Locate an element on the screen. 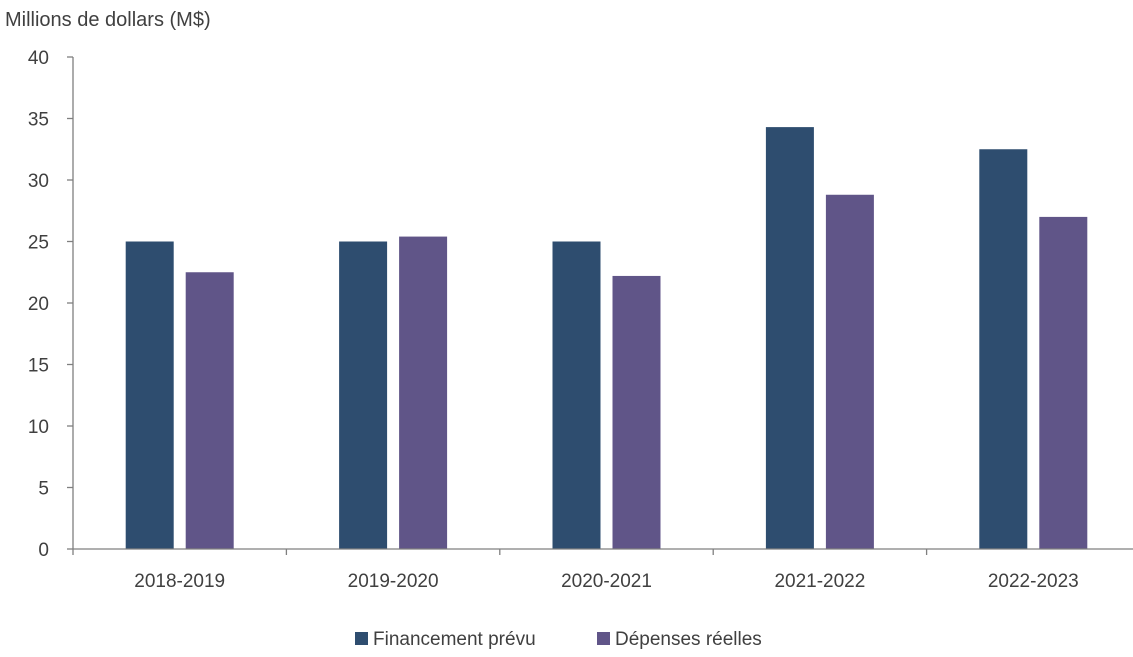 This screenshot has height=657, width=1133. y-tick-label: 40 is located at coordinates (38, 58).